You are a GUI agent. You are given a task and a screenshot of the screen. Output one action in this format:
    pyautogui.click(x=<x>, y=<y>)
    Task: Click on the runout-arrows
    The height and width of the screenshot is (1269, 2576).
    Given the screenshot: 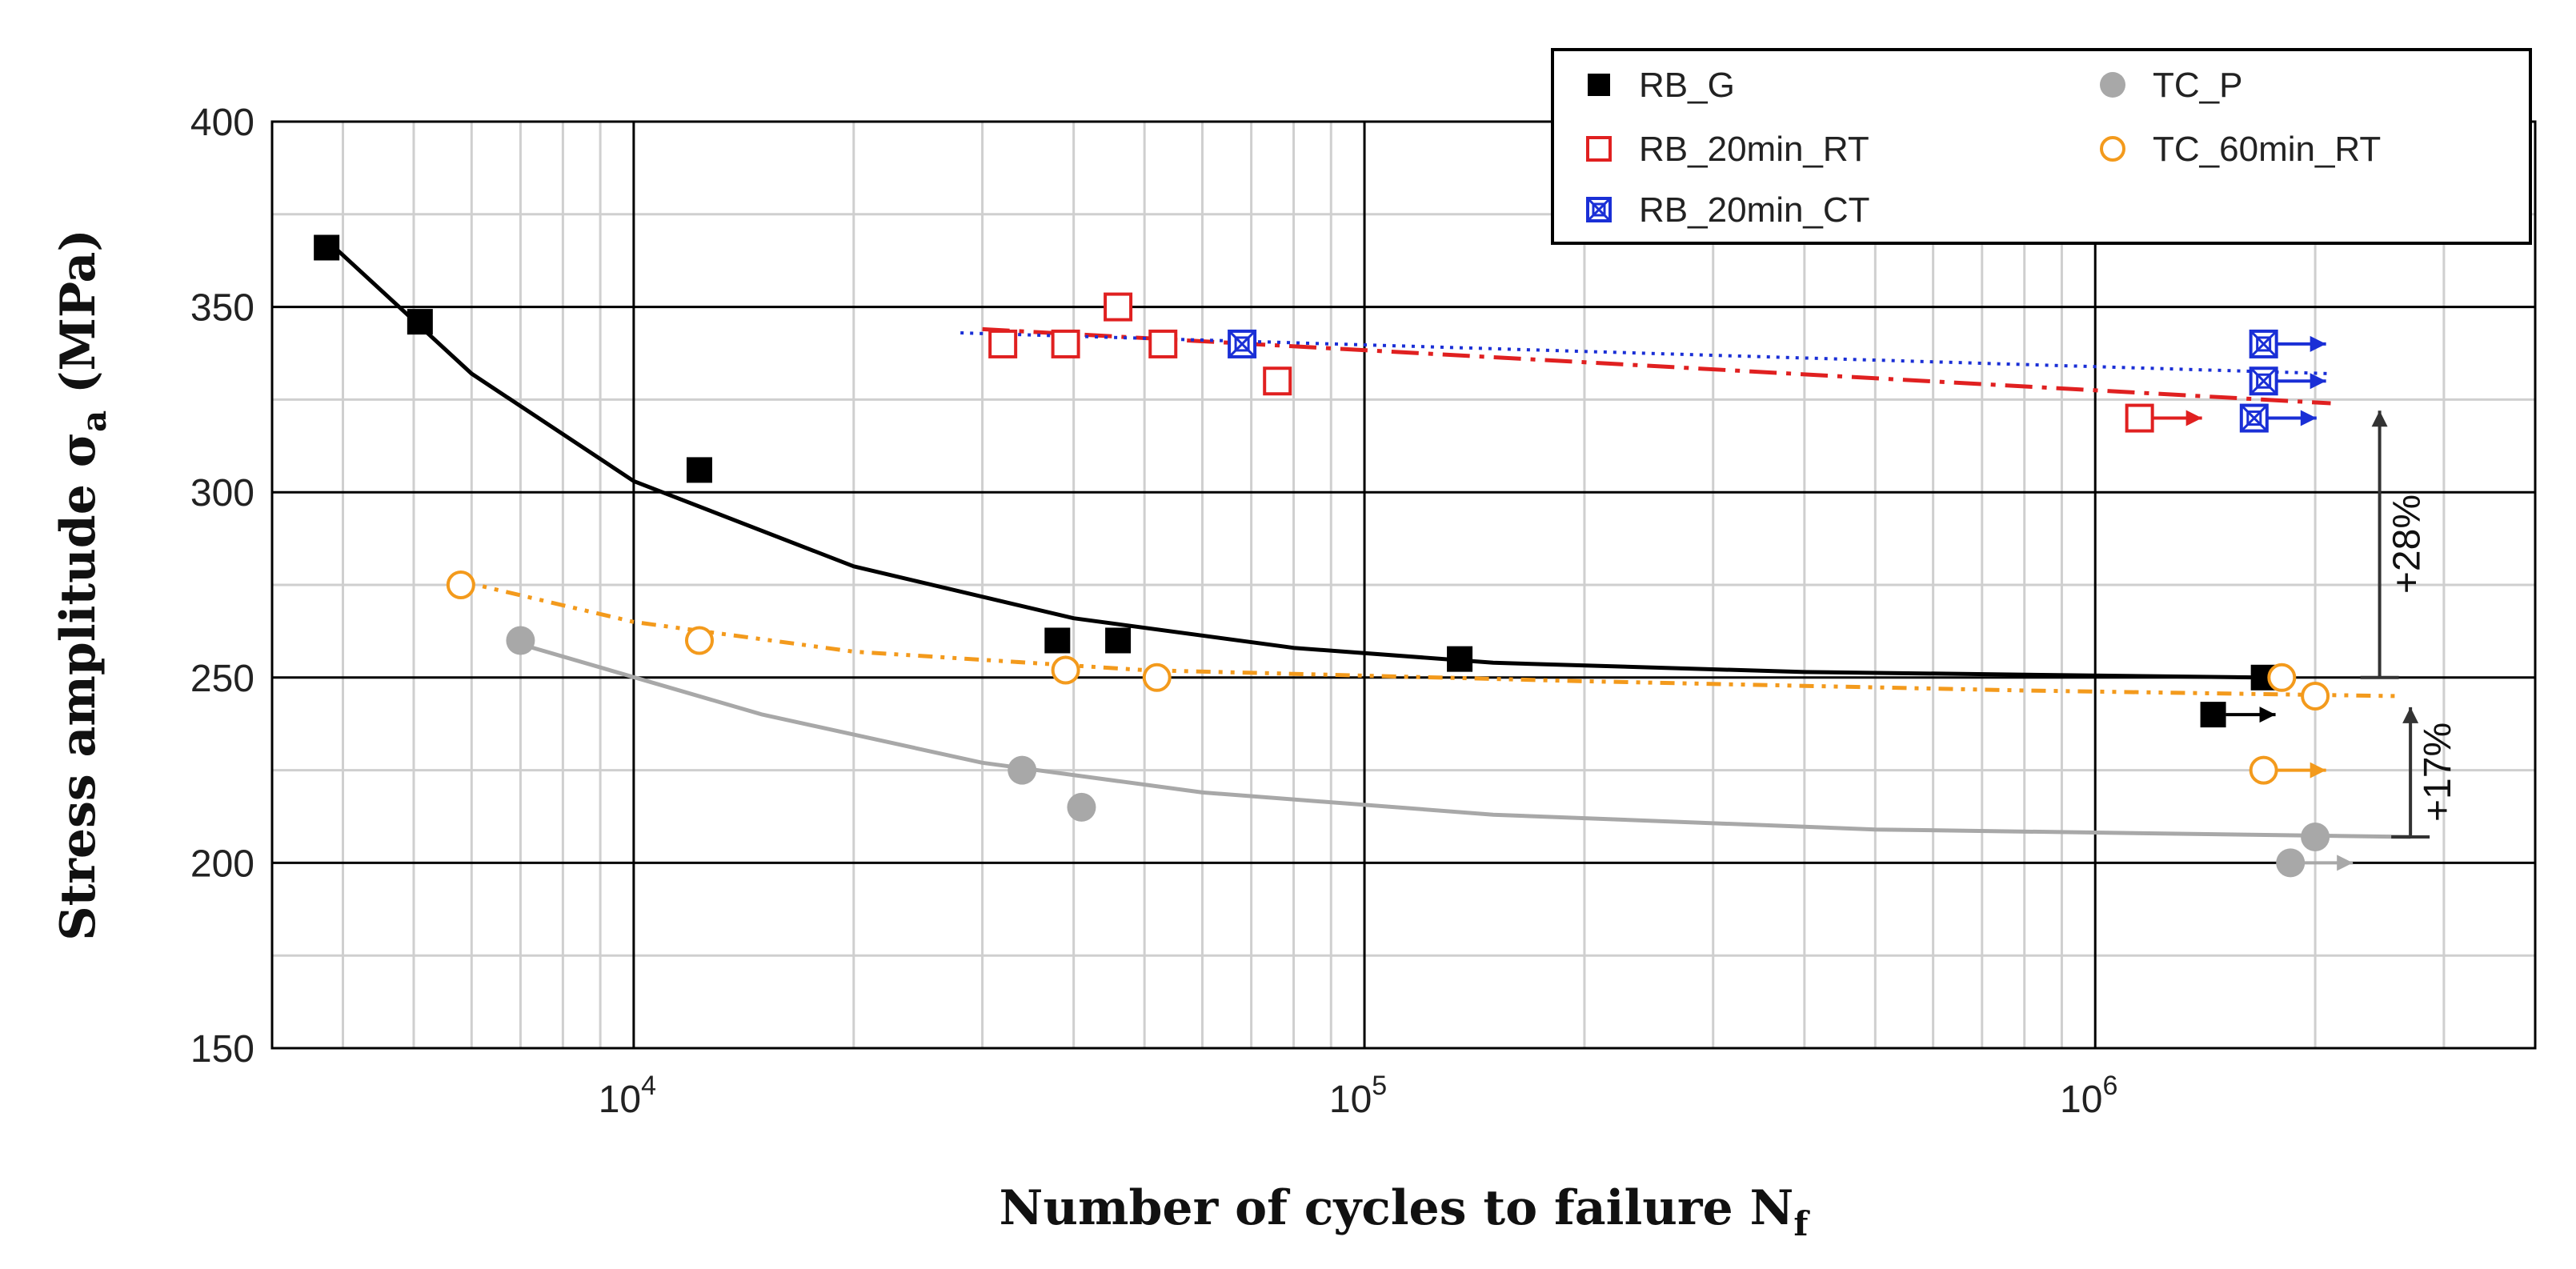 What is the action you would take?
    pyautogui.click(x=2253, y=603)
    